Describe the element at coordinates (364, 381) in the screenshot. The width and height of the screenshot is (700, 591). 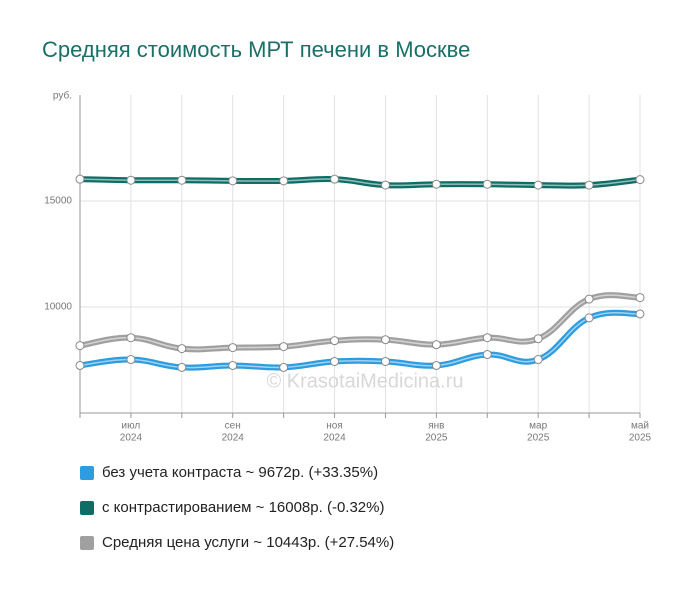
I see `watermark: © KrasotaiMedicina.ru` at that location.